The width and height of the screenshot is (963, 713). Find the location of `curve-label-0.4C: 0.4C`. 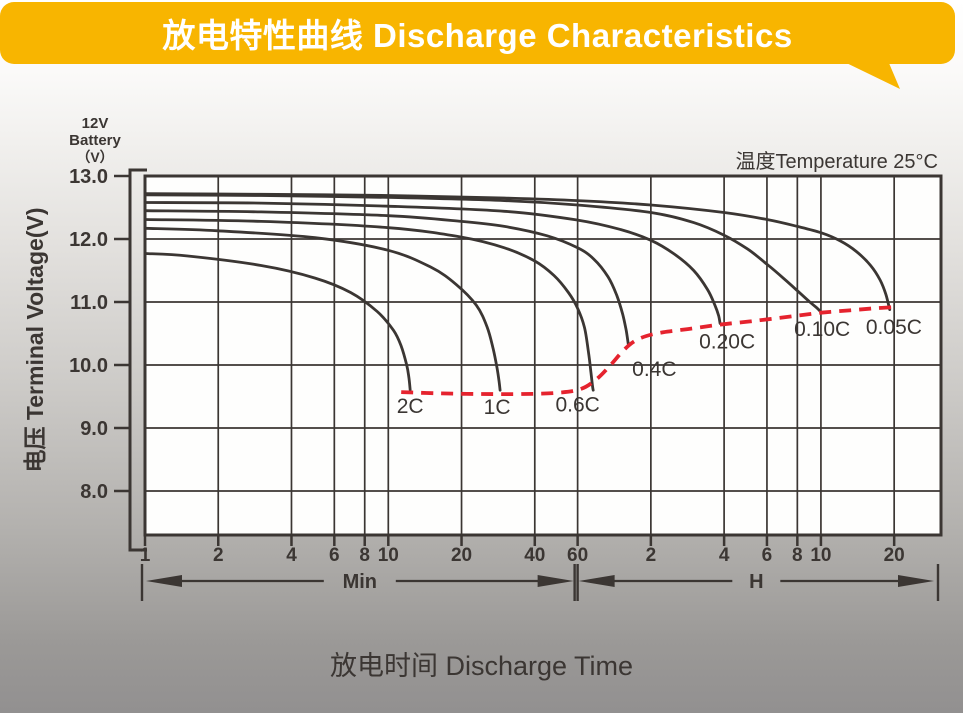

curve-label-0.4C: 0.4C is located at coordinates (654, 369).